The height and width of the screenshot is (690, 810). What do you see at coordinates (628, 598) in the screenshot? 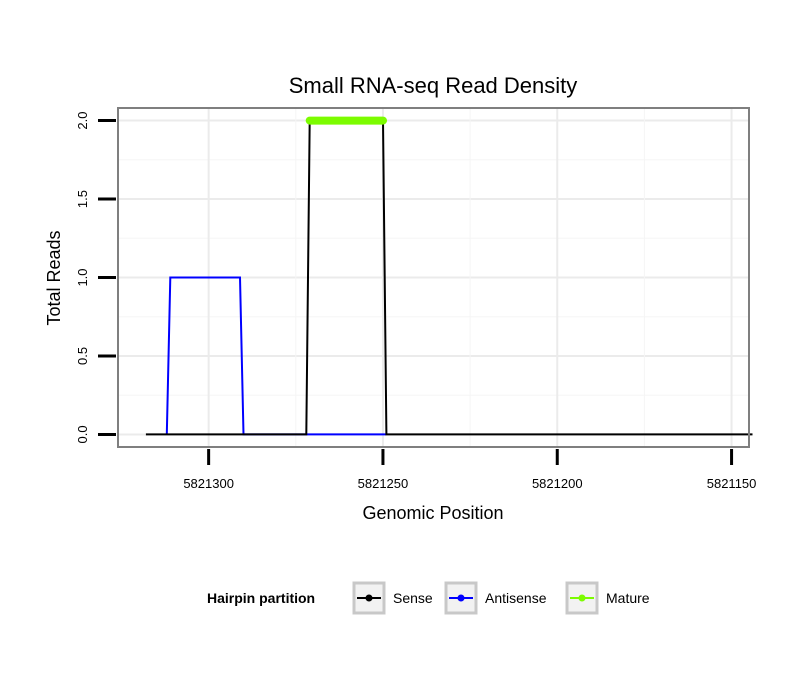
I see `legend-label: Mature` at bounding box center [628, 598].